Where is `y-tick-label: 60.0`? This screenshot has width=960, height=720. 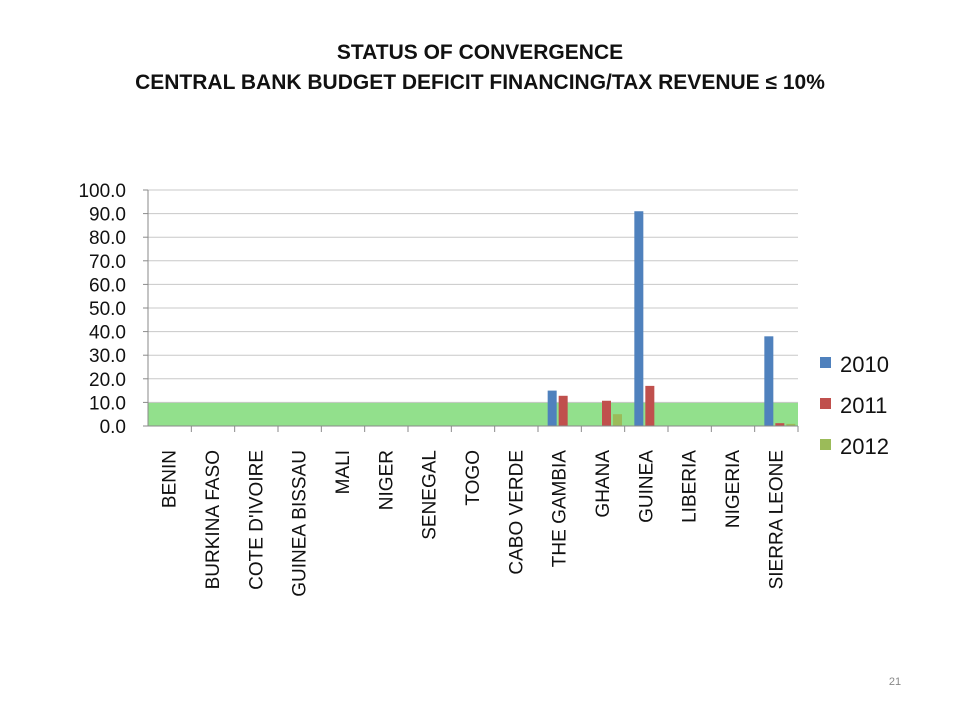 y-tick-label: 60.0 is located at coordinates (107, 285).